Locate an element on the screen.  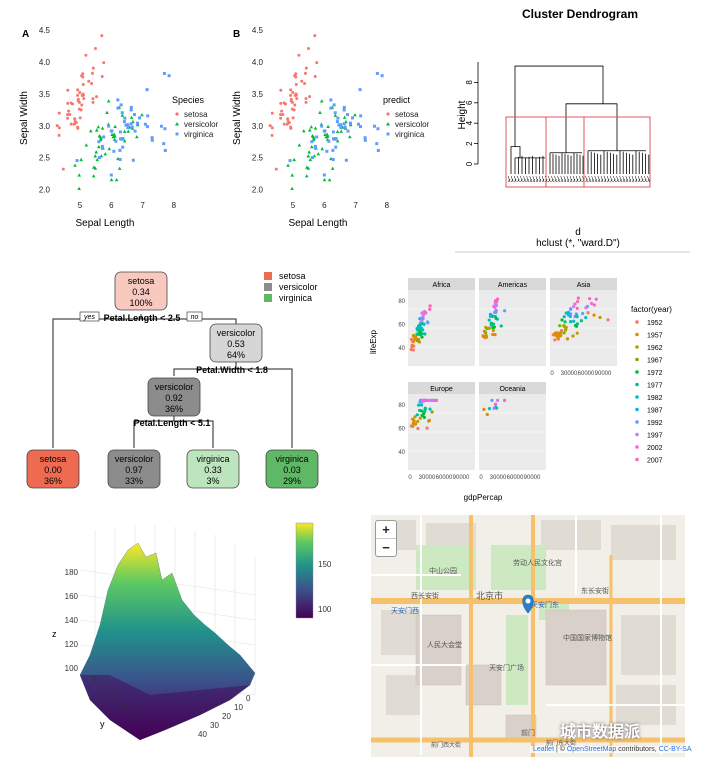
y-axis: 2.0 2.5 3.0 3.5 4.0 4.5 is located at coordinates (45, 110).